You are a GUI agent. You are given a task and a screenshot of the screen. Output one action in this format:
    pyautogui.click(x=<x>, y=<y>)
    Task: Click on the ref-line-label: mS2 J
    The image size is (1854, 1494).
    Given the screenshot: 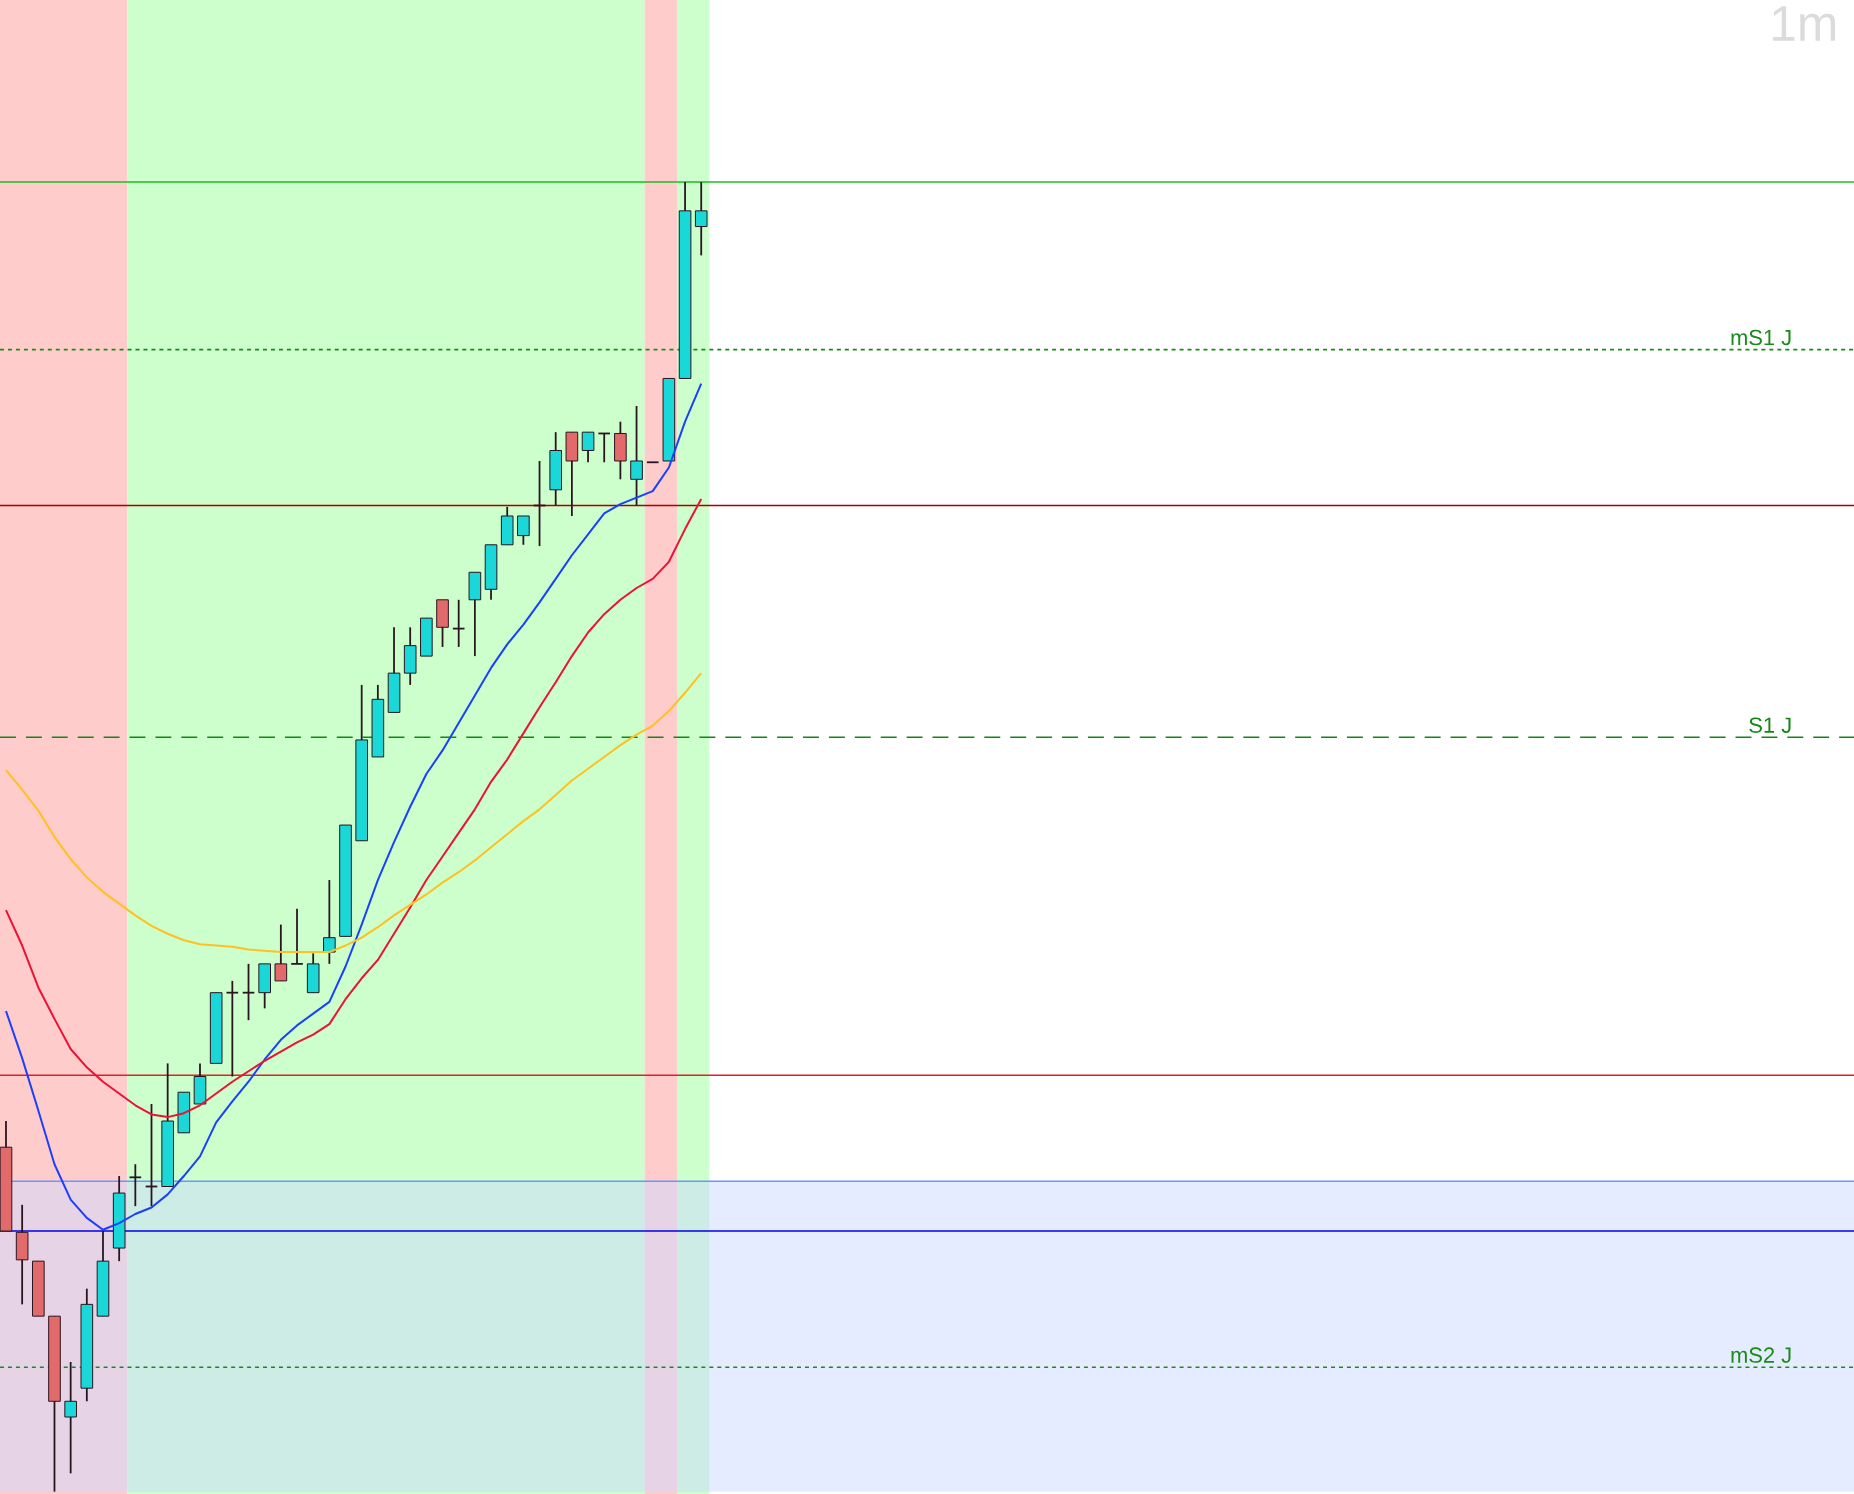 What is the action you would take?
    pyautogui.click(x=1761, y=1355)
    